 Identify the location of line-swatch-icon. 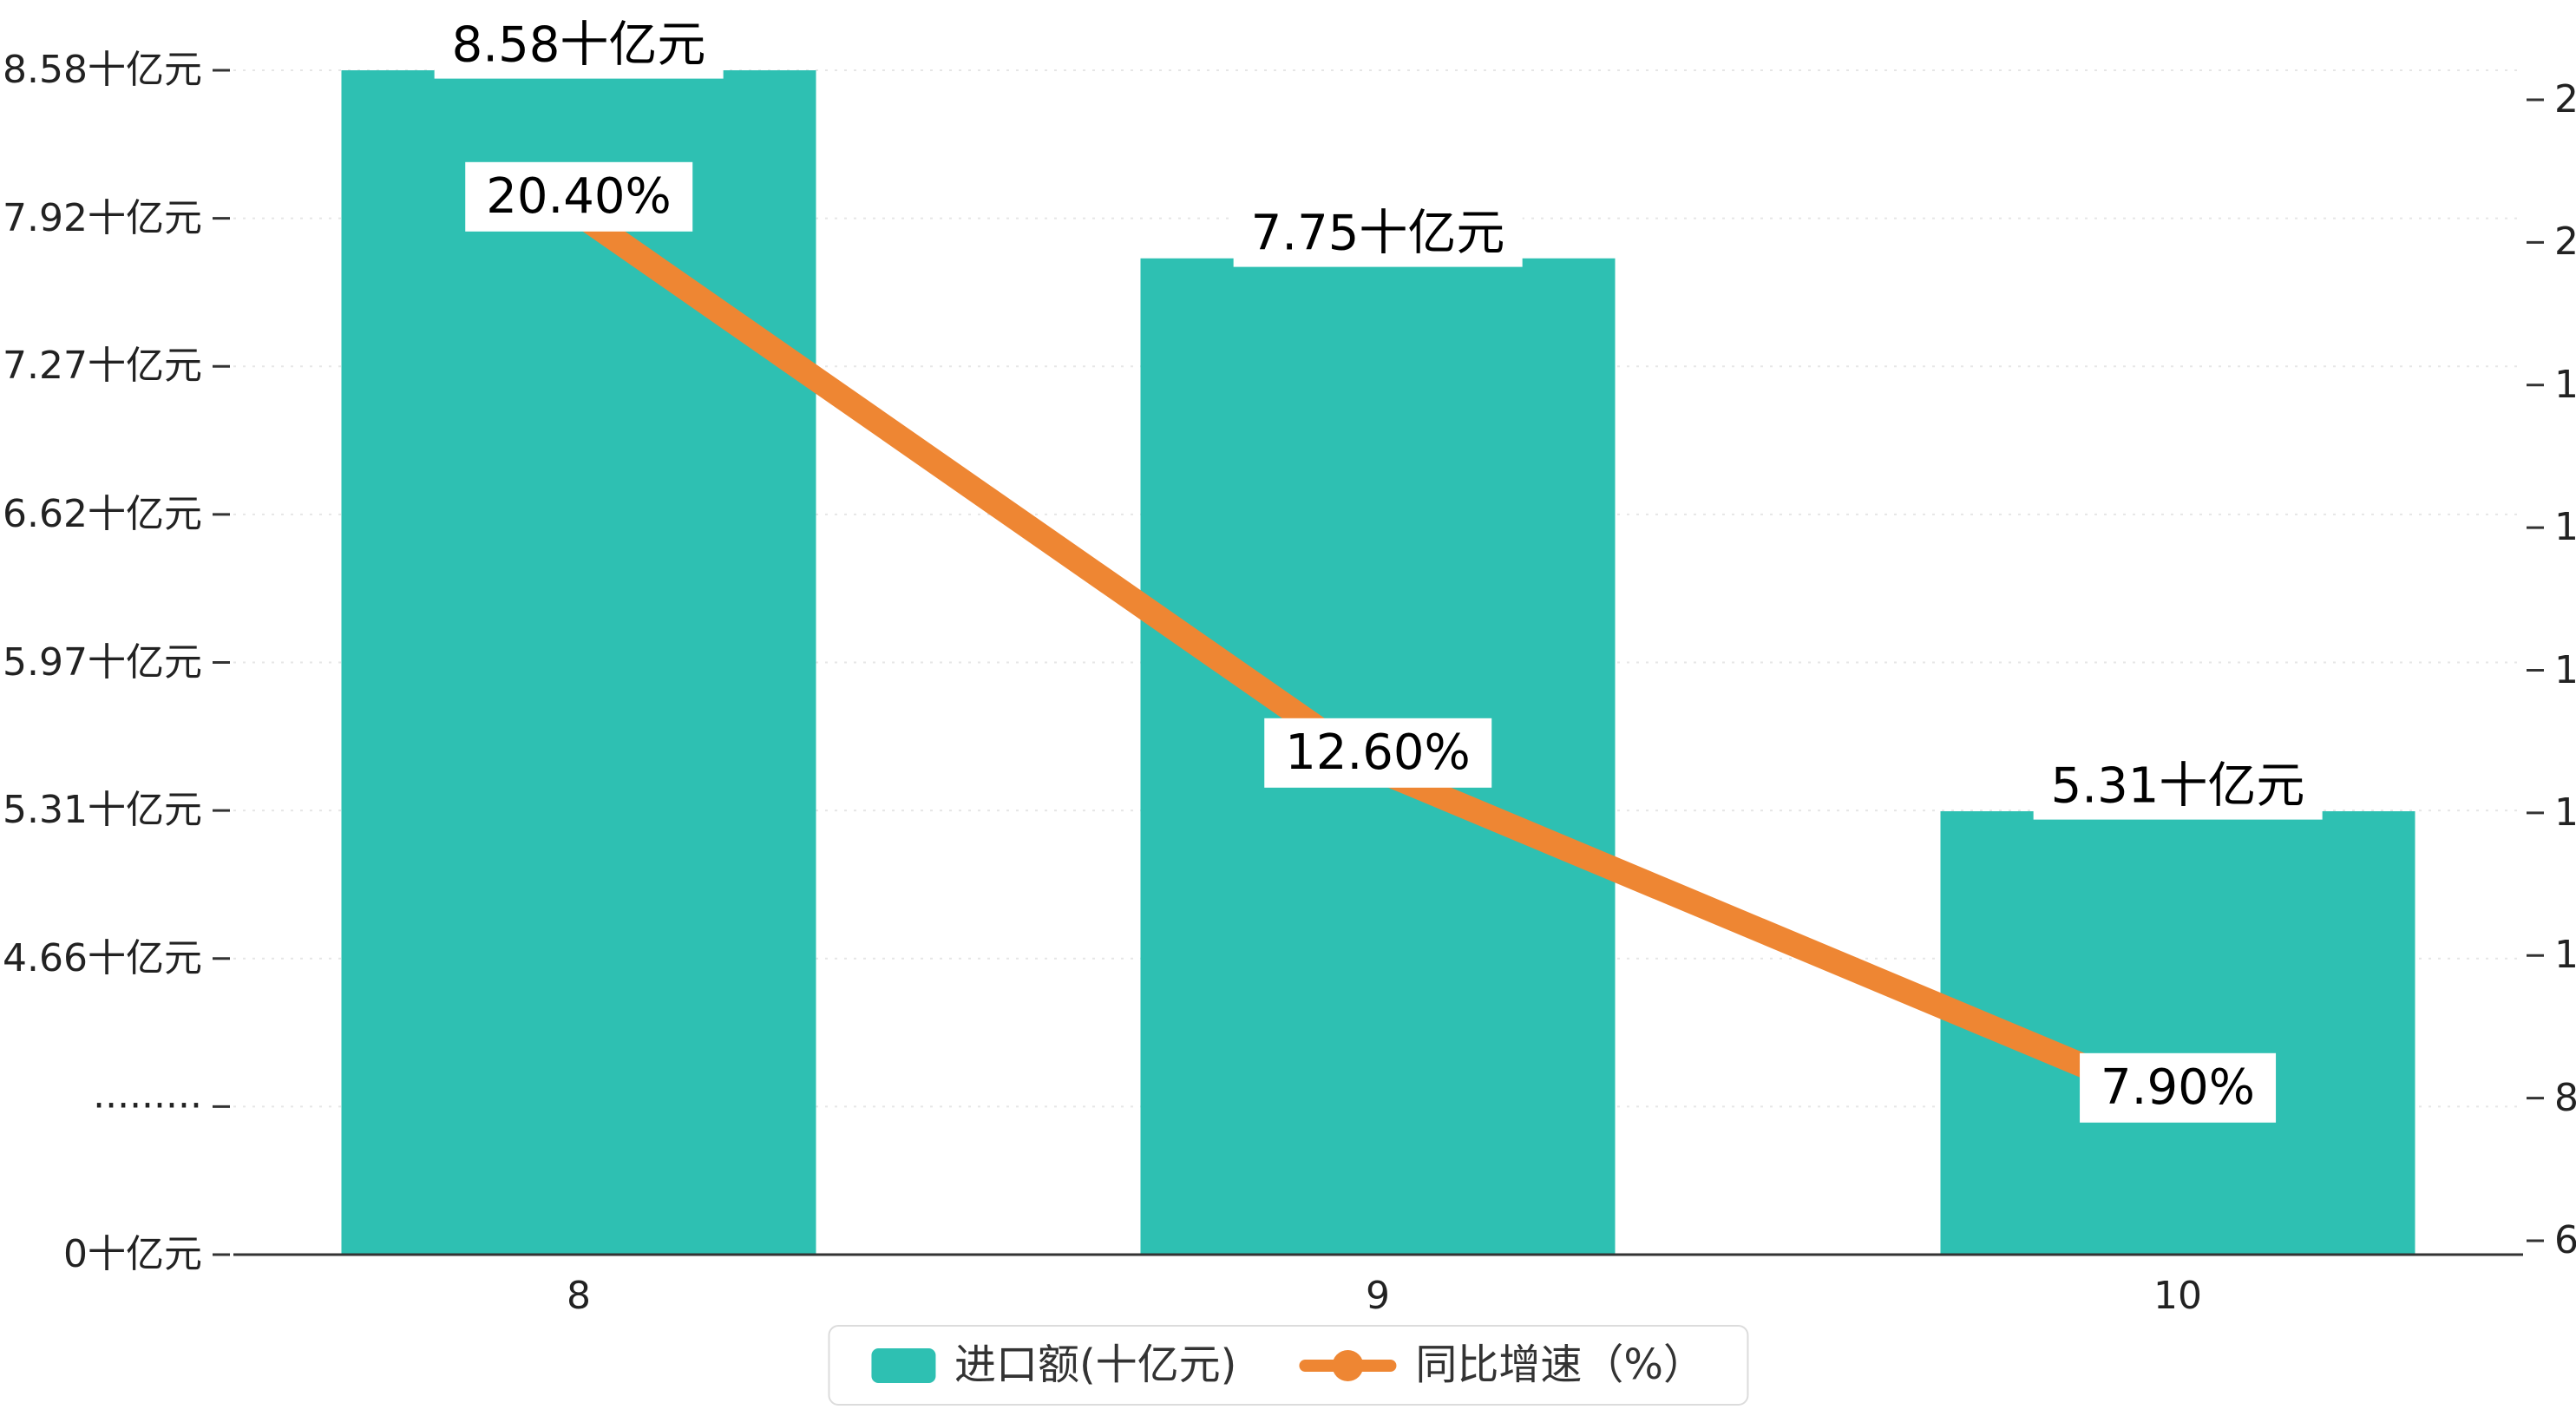
(1348, 1365).